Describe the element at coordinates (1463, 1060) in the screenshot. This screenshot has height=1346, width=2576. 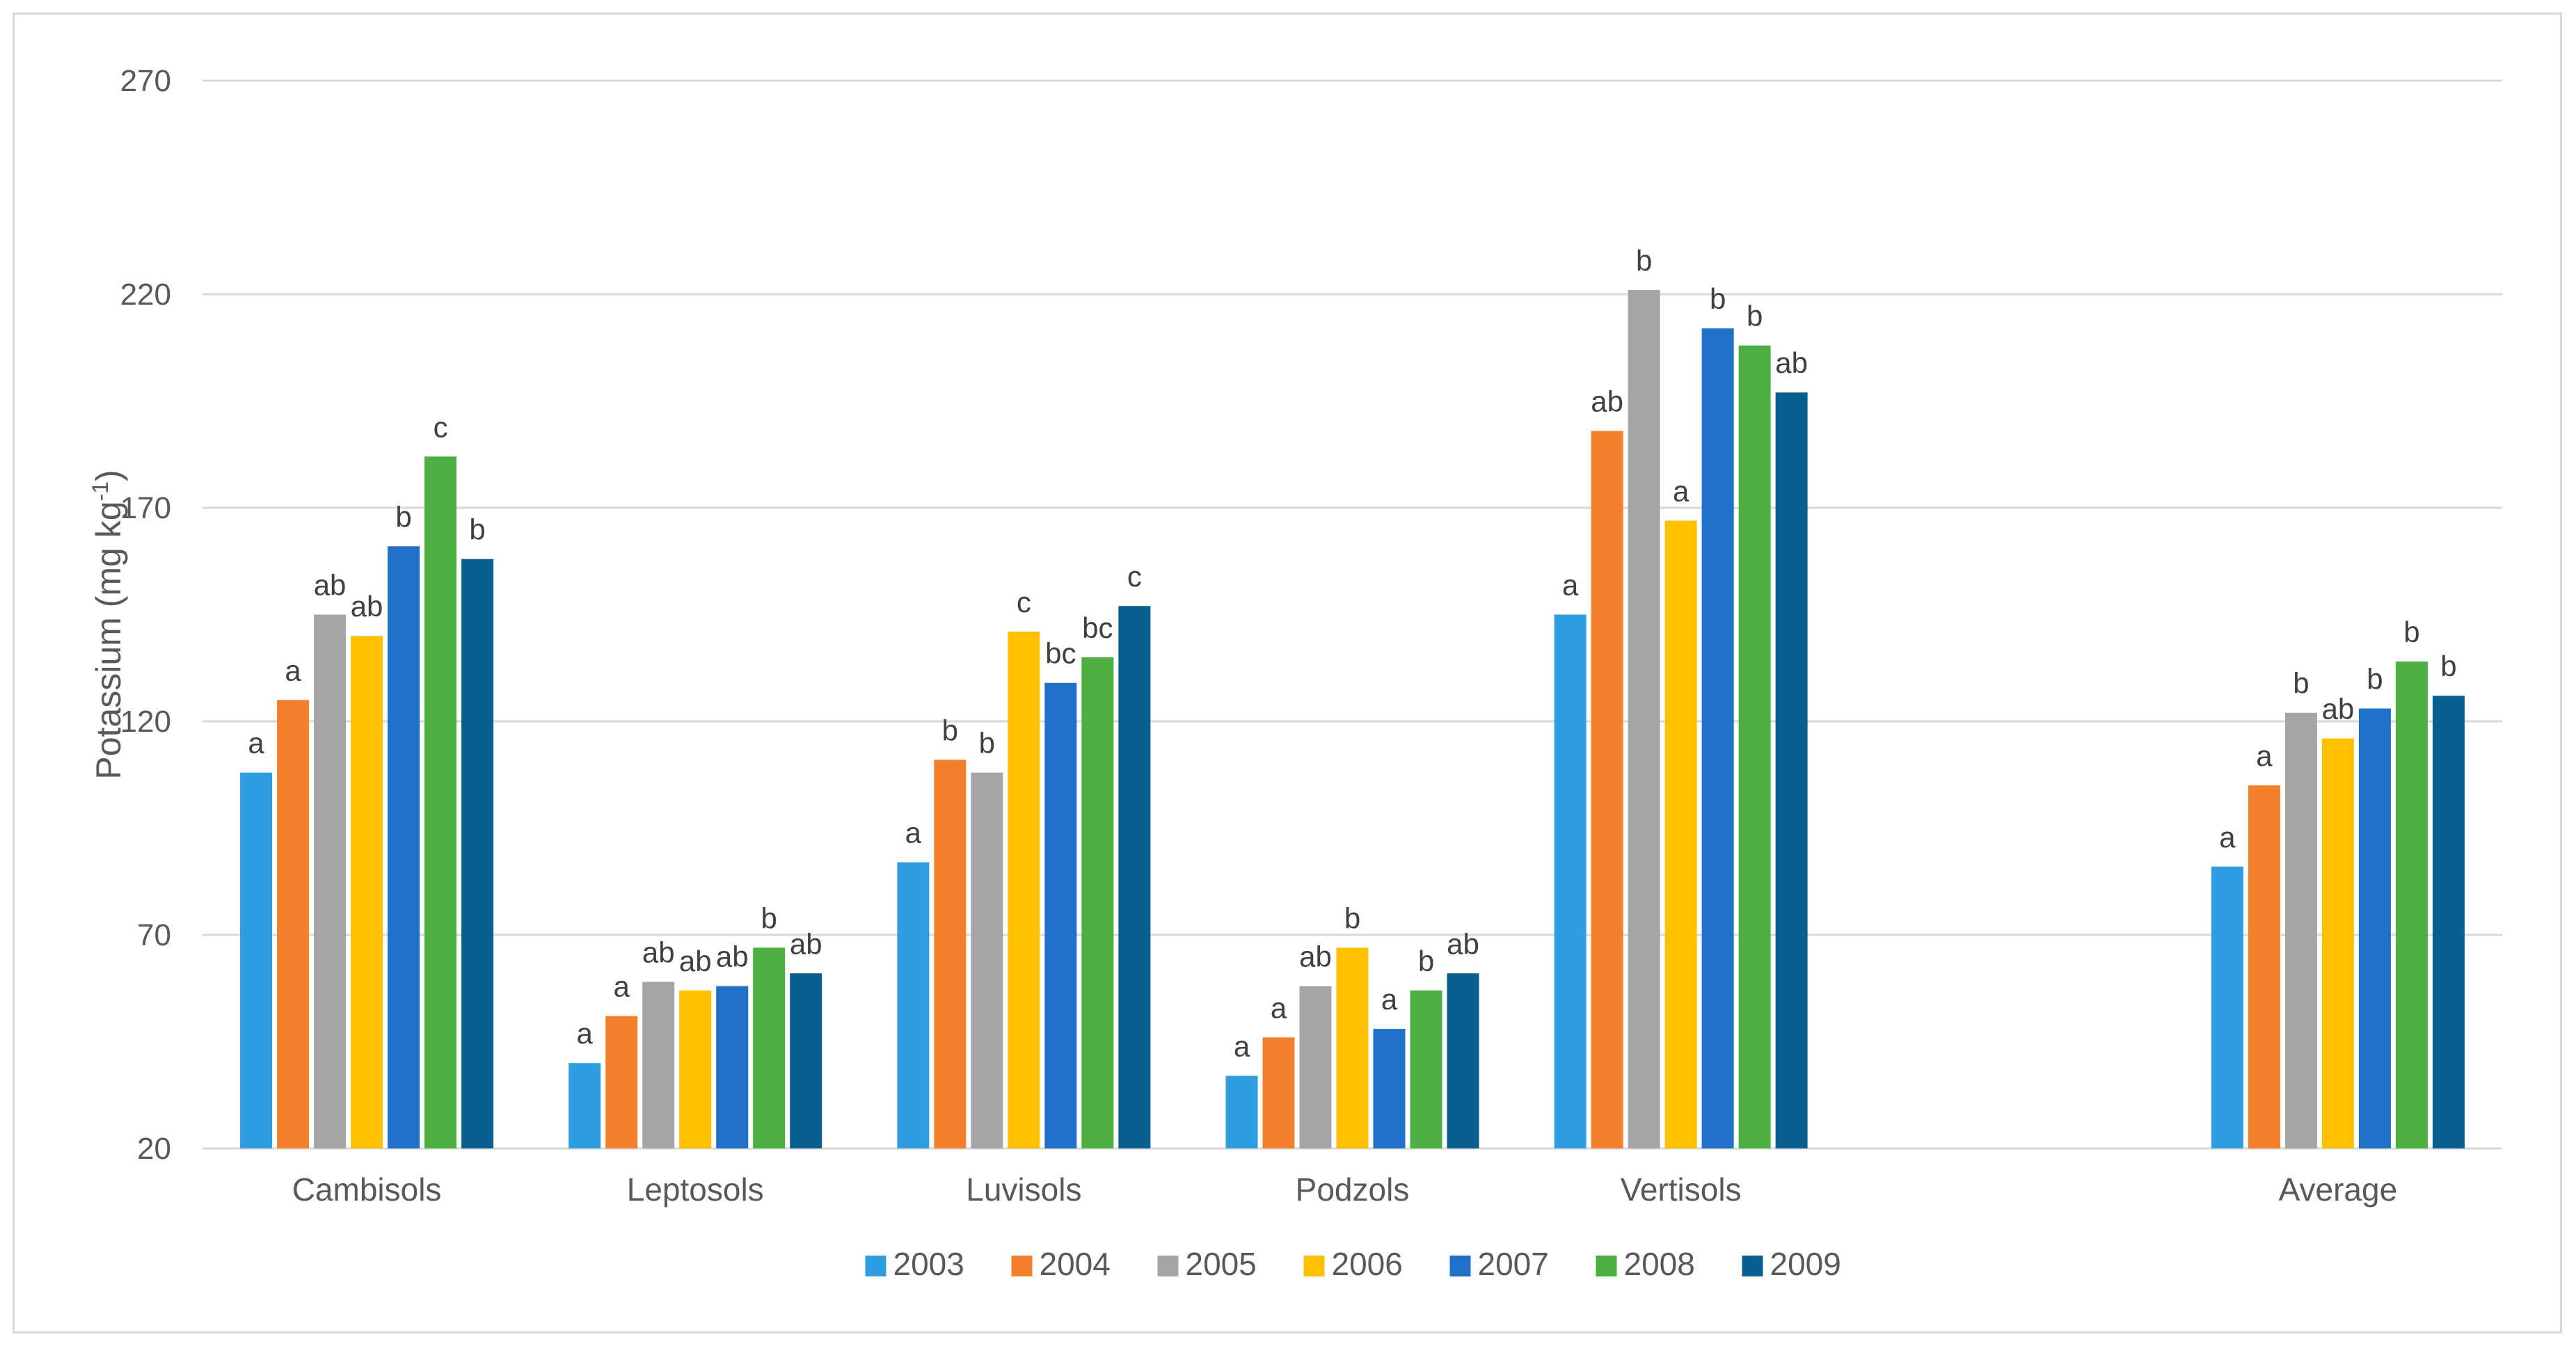
I see `bar-podzols-2009` at that location.